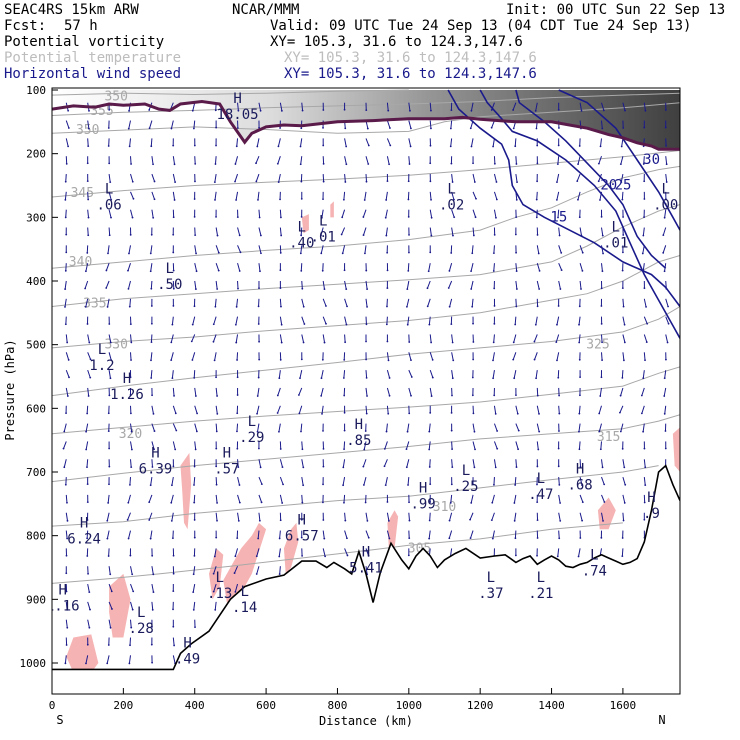 Image resolution: width=740 pixels, height=740 pixels. Describe the element at coordinates (366, 351) in the screenshot. I see `theta-contour` at that location.